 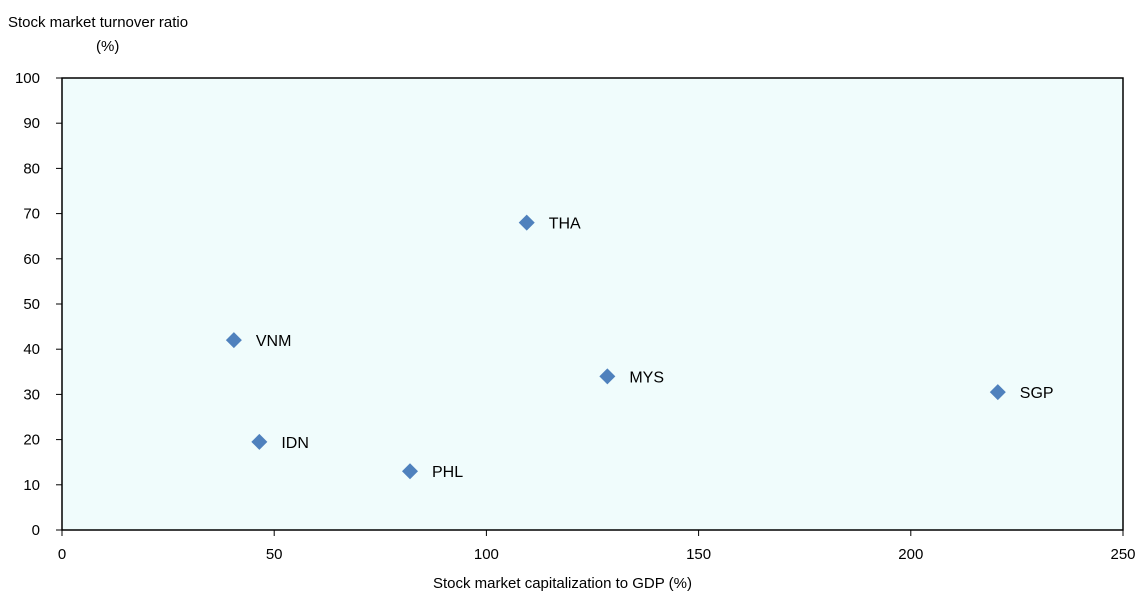 I want to click on y-tick-label: 60, so click(x=31, y=259).